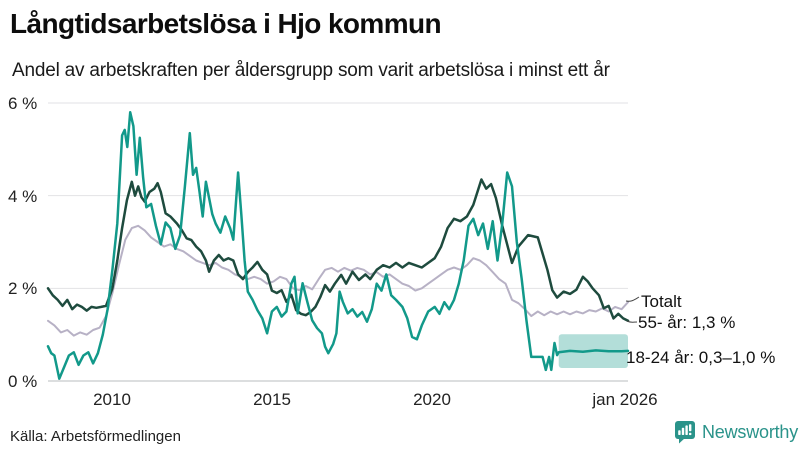 The height and width of the screenshot is (450, 800). I want to click on y-tick-0: 0 %, so click(23, 381).